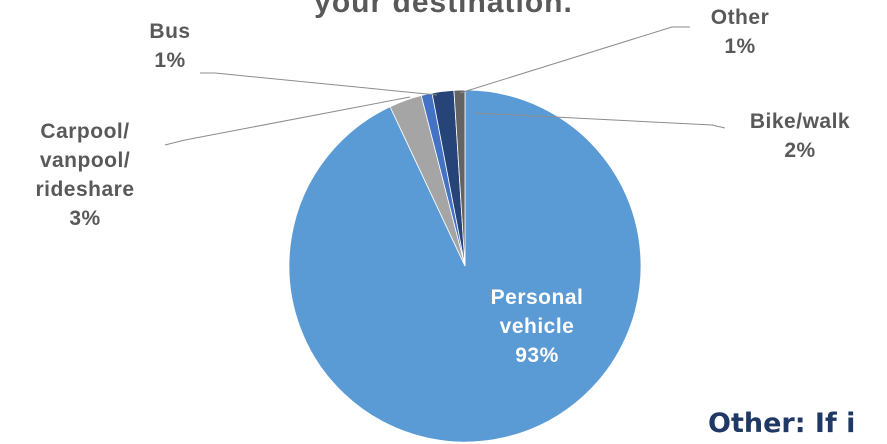 This screenshot has width=887, height=444. I want to click on category-label: Other, so click(740, 17).